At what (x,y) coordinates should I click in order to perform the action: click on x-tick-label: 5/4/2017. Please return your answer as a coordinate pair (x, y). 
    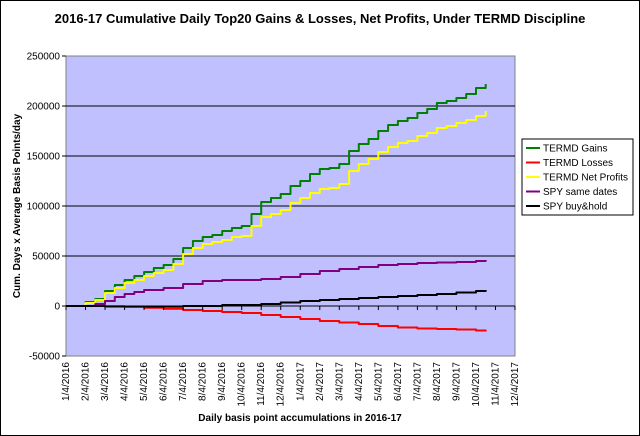
    Looking at the image, I should click on (378, 381).